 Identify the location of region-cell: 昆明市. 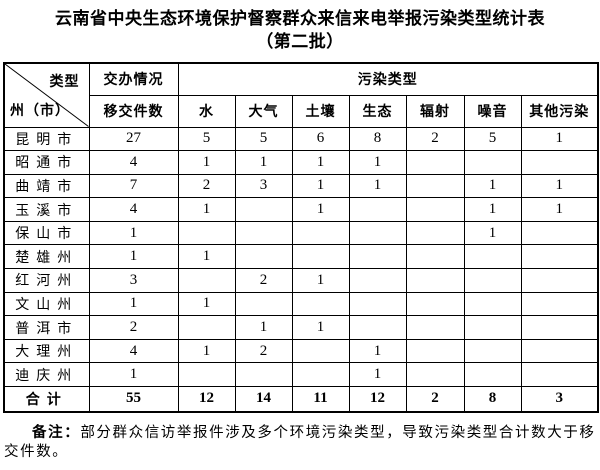
(46, 139).